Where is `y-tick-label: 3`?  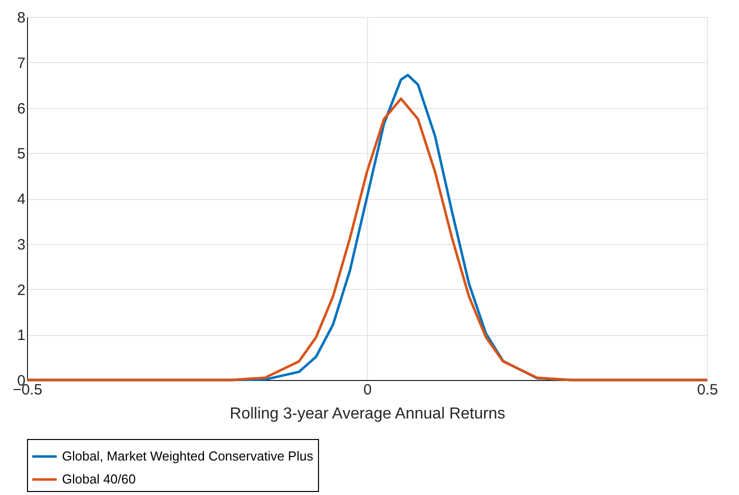
y-tick-label: 3 is located at coordinates (21, 245).